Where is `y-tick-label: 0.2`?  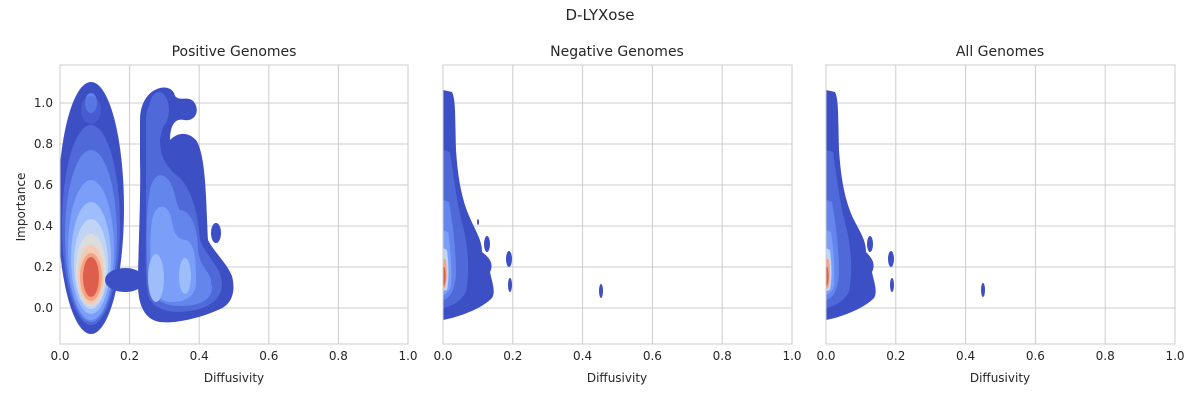 y-tick-label: 0.2 is located at coordinates (43, 267).